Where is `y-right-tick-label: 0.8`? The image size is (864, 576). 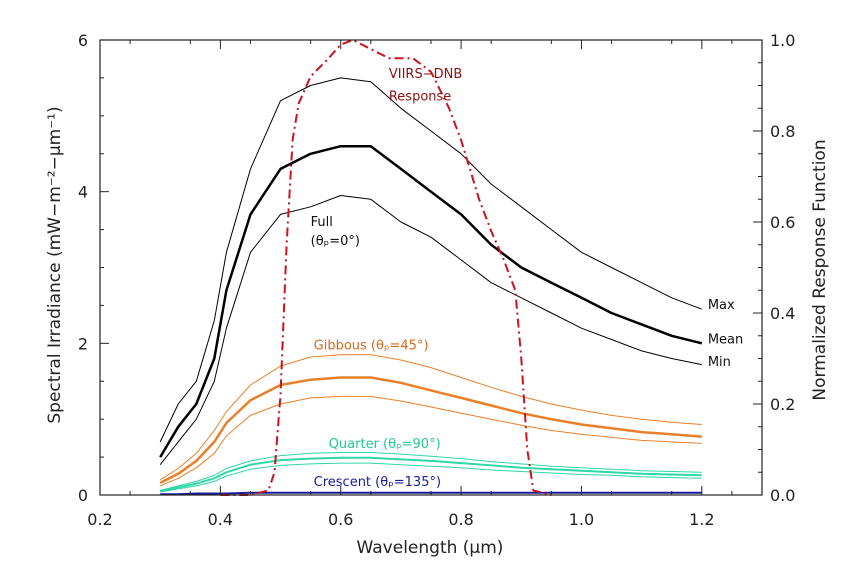 y-right-tick-label: 0.8 is located at coordinates (782, 131).